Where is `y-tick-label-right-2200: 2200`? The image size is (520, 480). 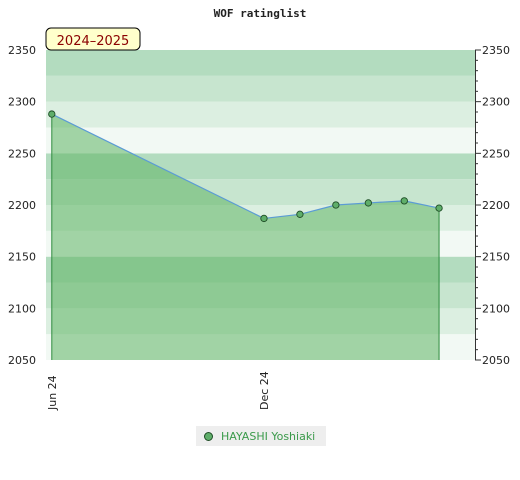 y-tick-label-right-2200: 2200 is located at coordinates (496, 205).